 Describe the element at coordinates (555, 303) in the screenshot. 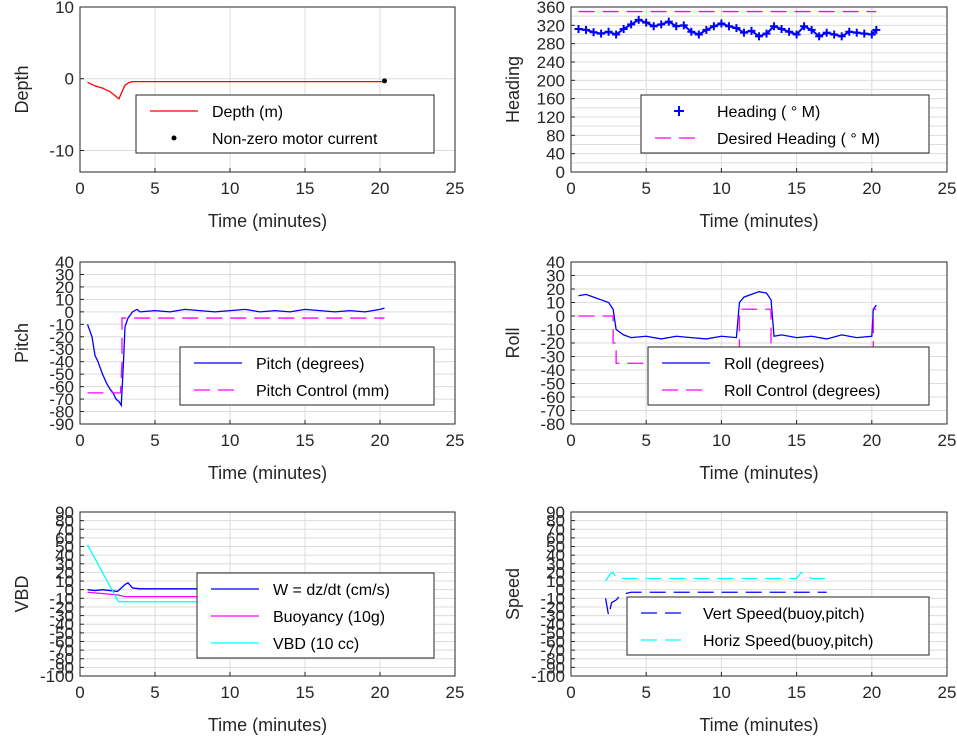

I see `roll-ytick-label: 10` at that location.